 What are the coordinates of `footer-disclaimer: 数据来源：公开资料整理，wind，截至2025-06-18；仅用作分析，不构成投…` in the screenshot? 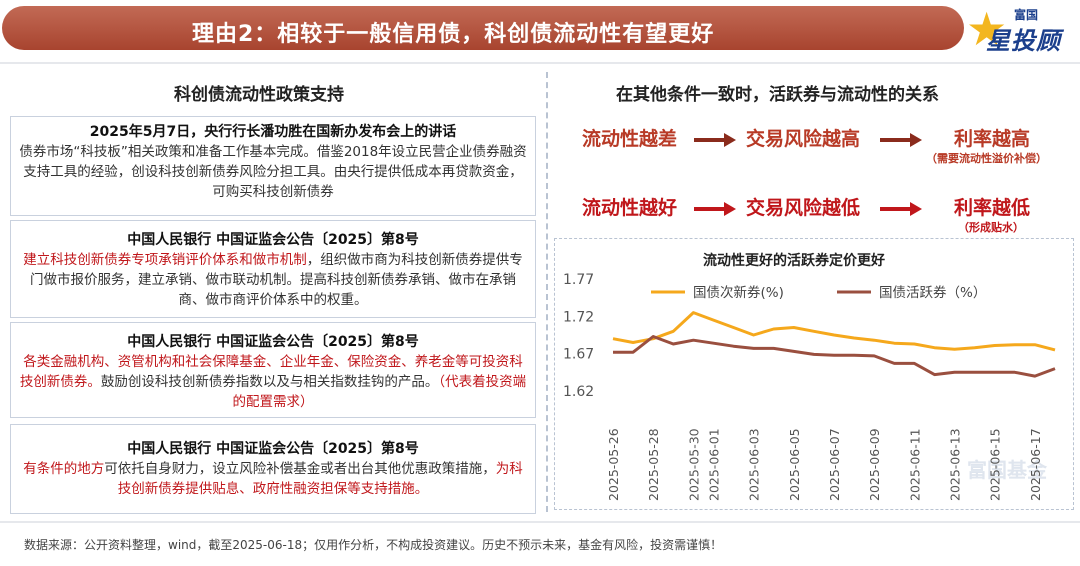 It's located at (373, 545).